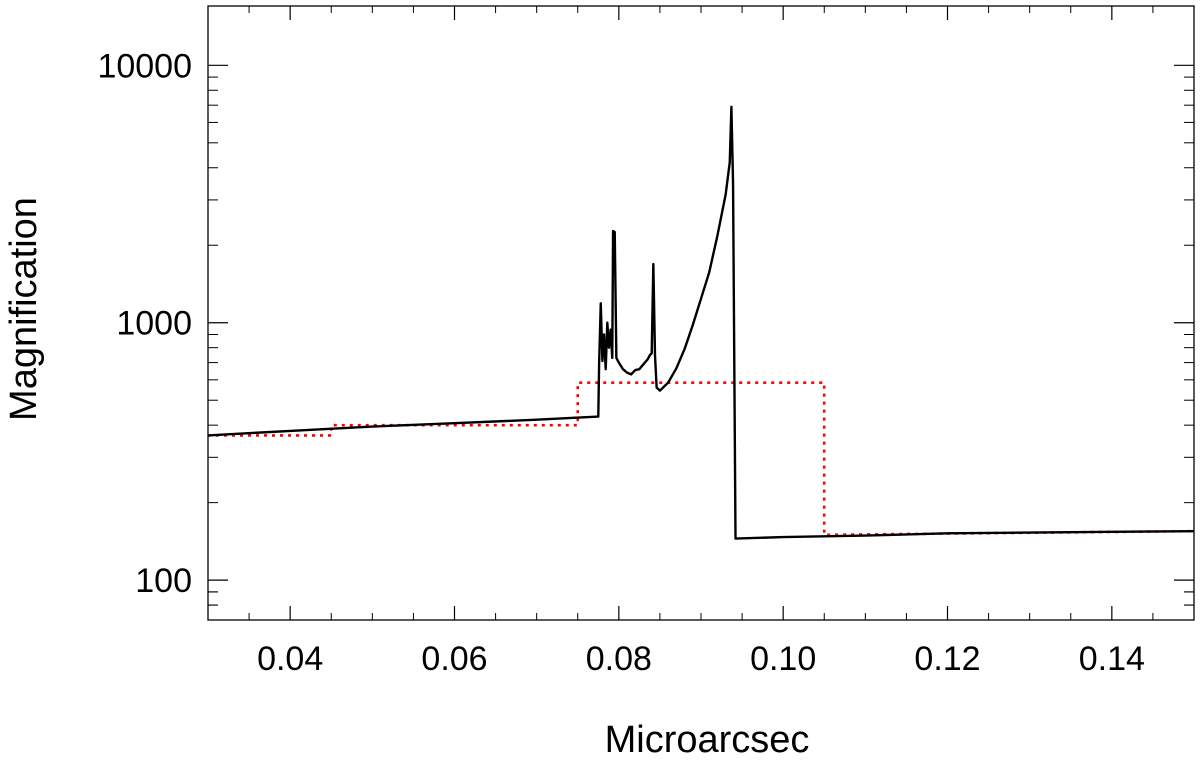 Image resolution: width=1200 pixels, height=765 pixels. Describe the element at coordinates (783, 659) in the screenshot. I see `x-tick-label: 0.10` at that location.